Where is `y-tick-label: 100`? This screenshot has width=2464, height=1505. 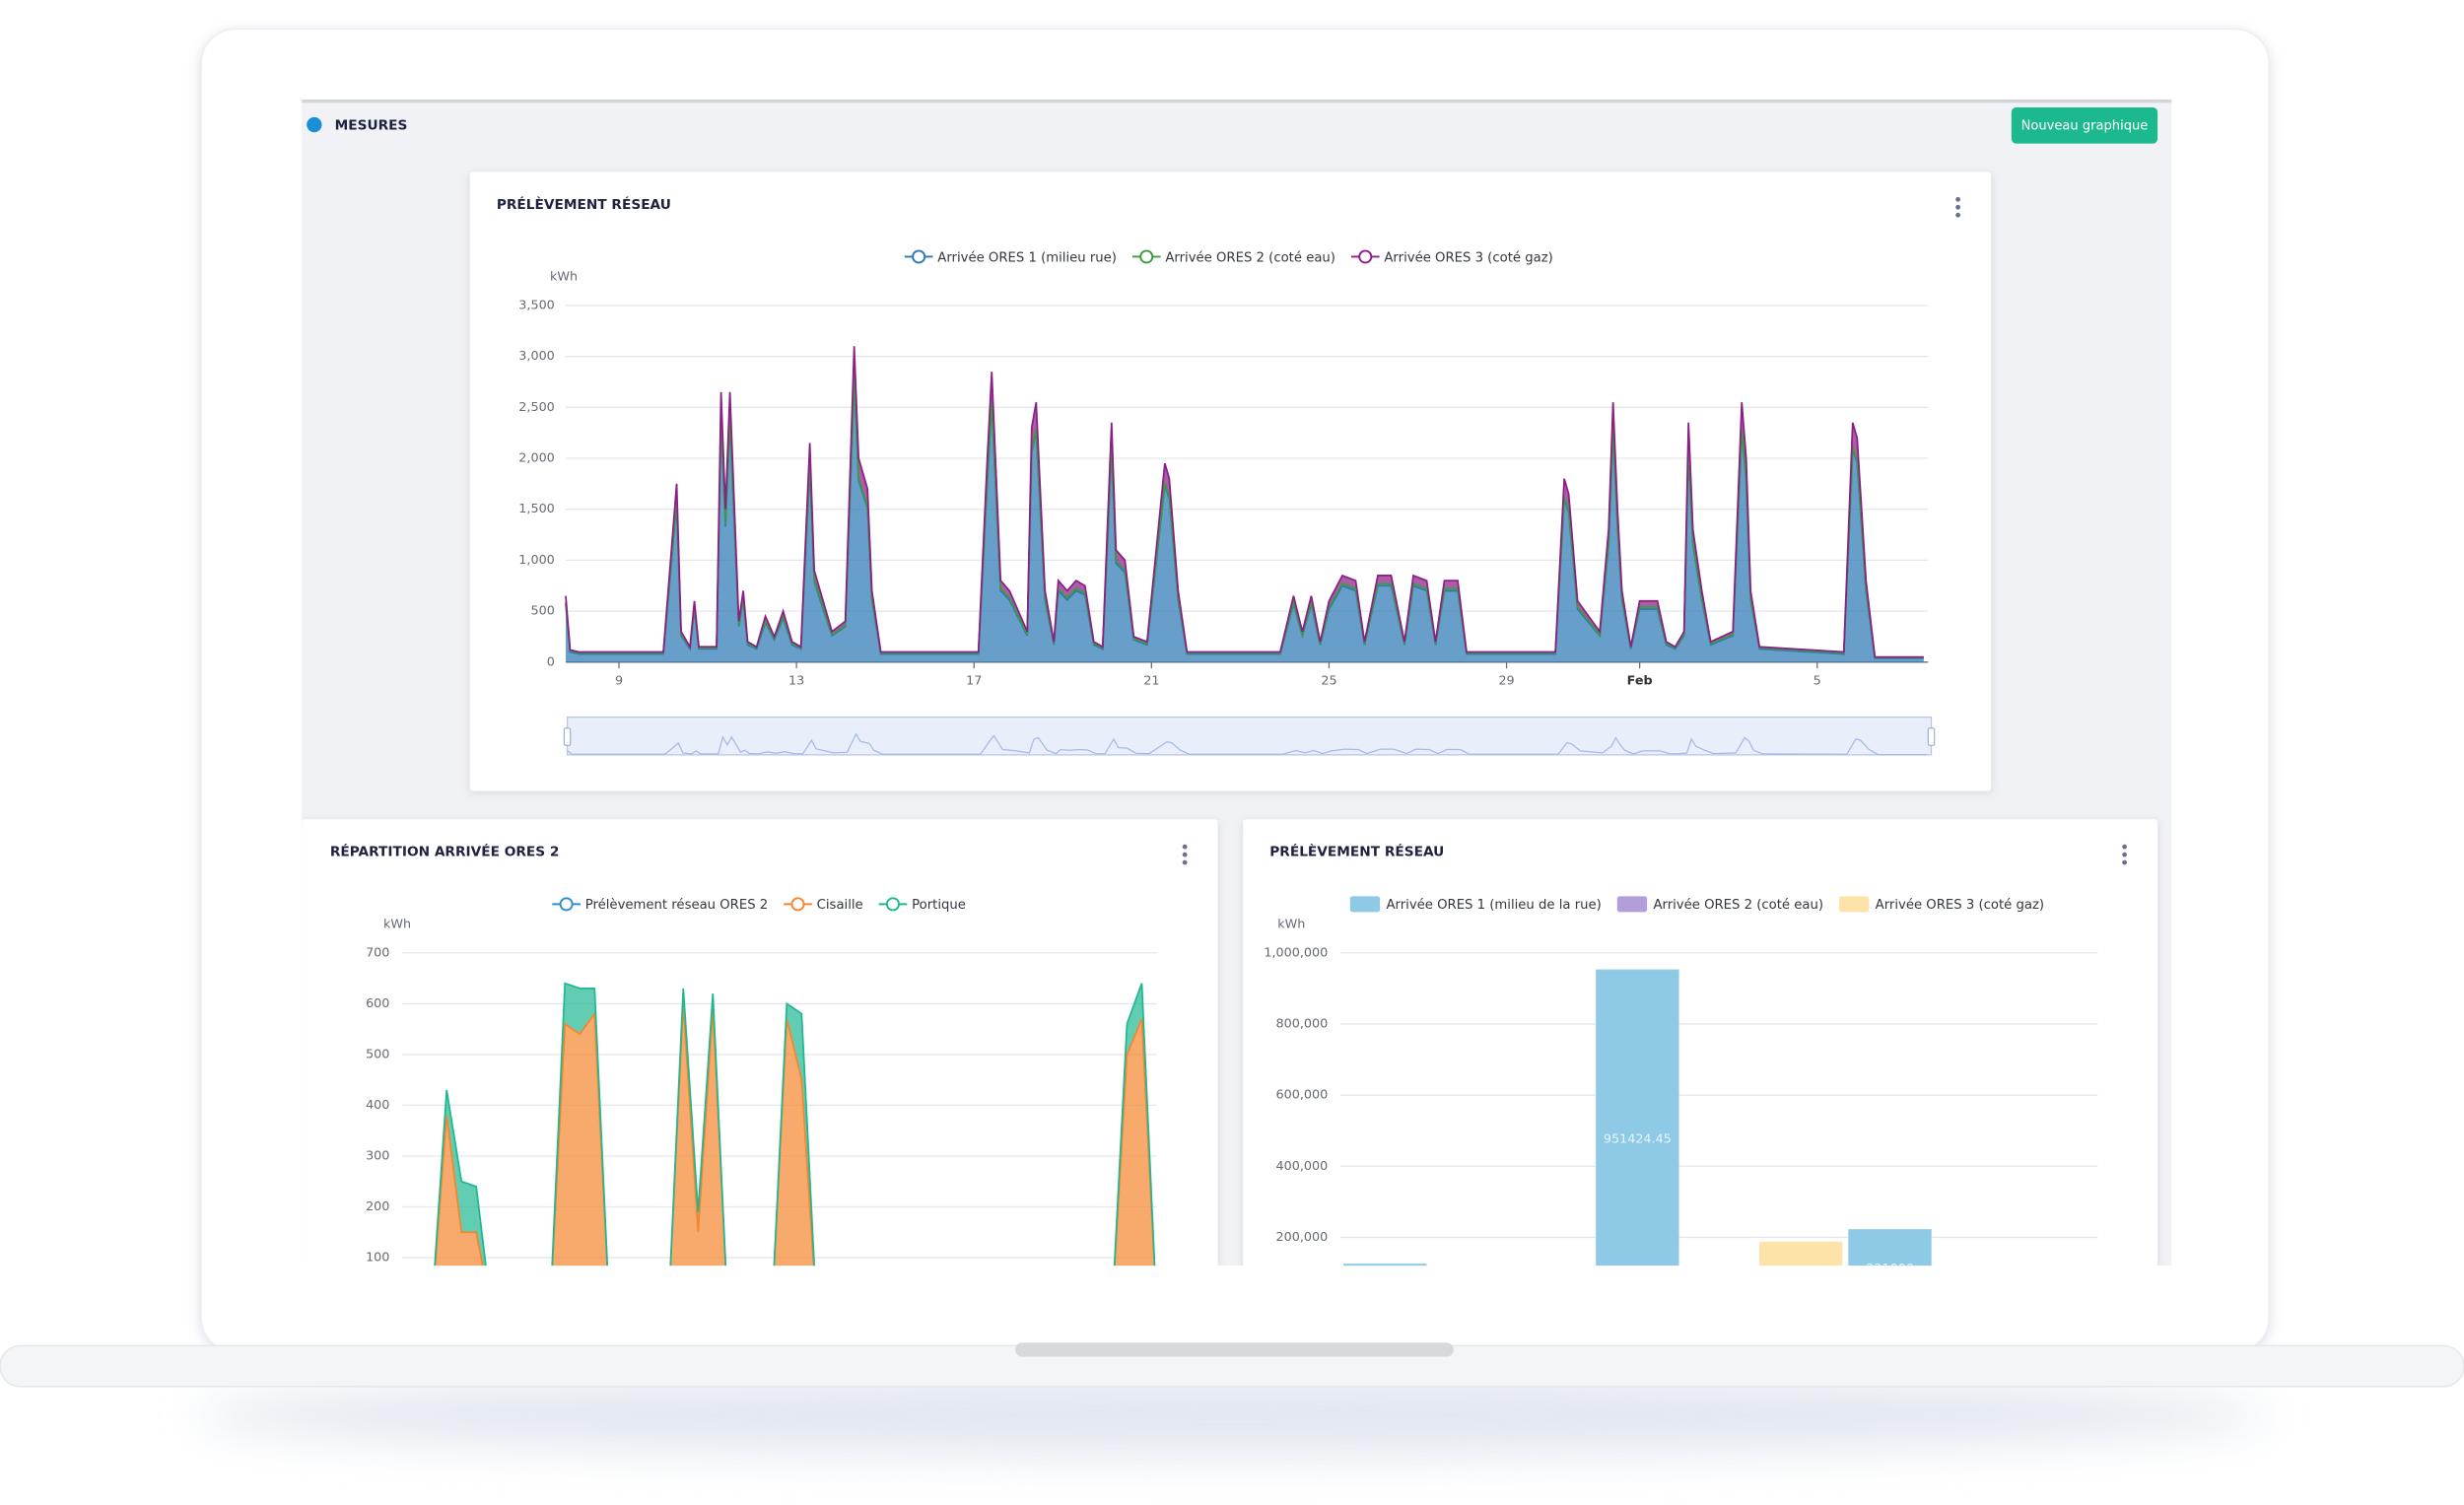 y-tick-label: 100 is located at coordinates (377, 1258).